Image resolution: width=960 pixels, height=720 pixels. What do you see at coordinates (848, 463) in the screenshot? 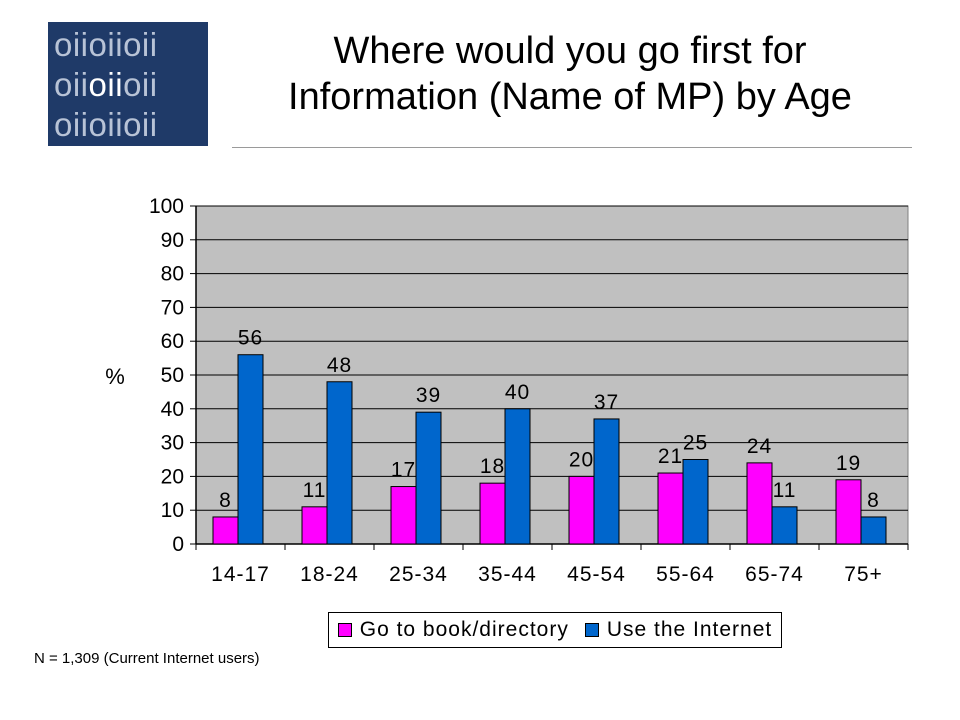
I see `data-label: 19` at bounding box center [848, 463].